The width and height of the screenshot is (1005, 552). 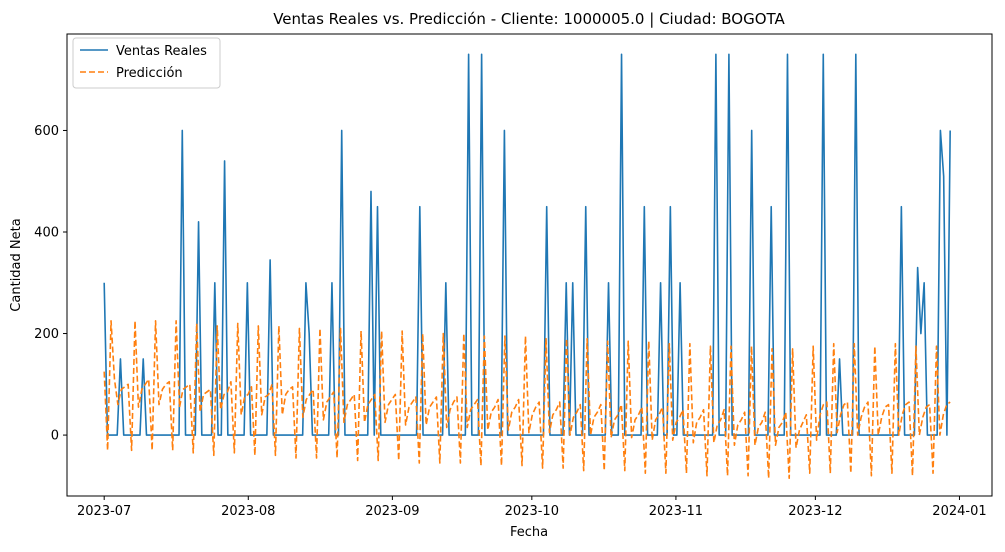 What do you see at coordinates (392, 511) in the screenshot?
I see `x-tick-label: 2023-09` at bounding box center [392, 511].